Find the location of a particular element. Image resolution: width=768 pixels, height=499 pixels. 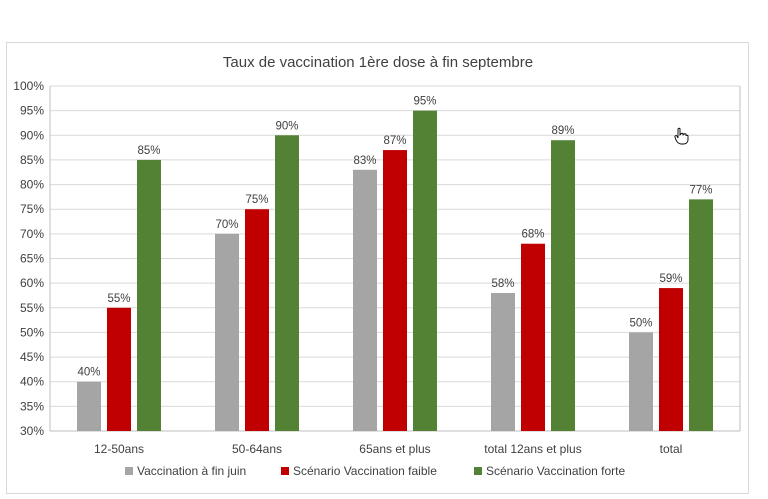

y-tick-label: 55% is located at coordinates (32, 308).